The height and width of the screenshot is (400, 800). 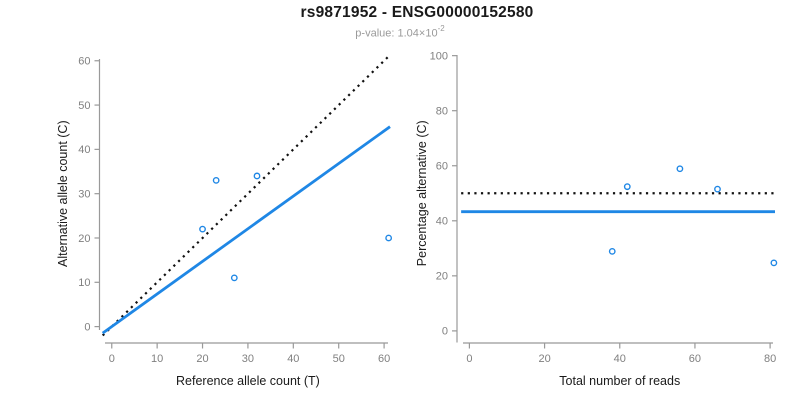 I want to click on plot-title: rs9871952 - ENSG00000152580, so click(x=417, y=12).